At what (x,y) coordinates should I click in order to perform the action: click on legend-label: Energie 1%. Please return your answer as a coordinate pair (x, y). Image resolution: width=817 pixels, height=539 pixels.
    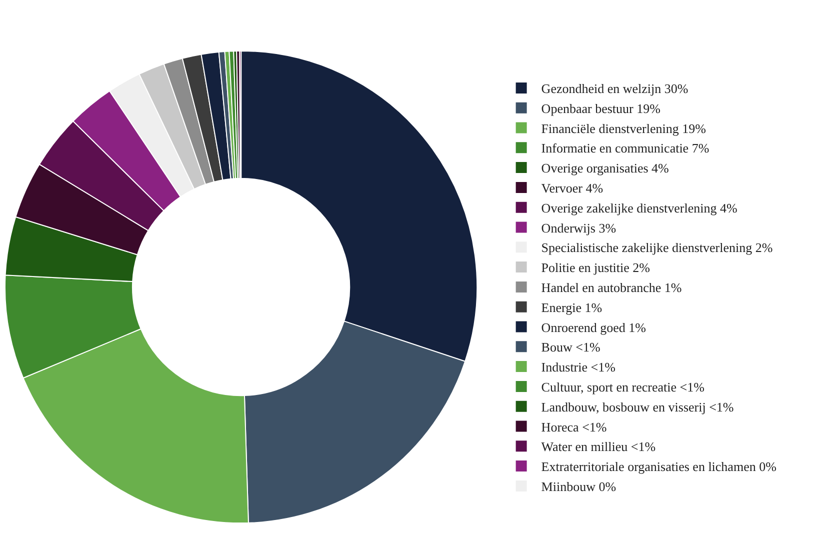
    Looking at the image, I should click on (571, 307).